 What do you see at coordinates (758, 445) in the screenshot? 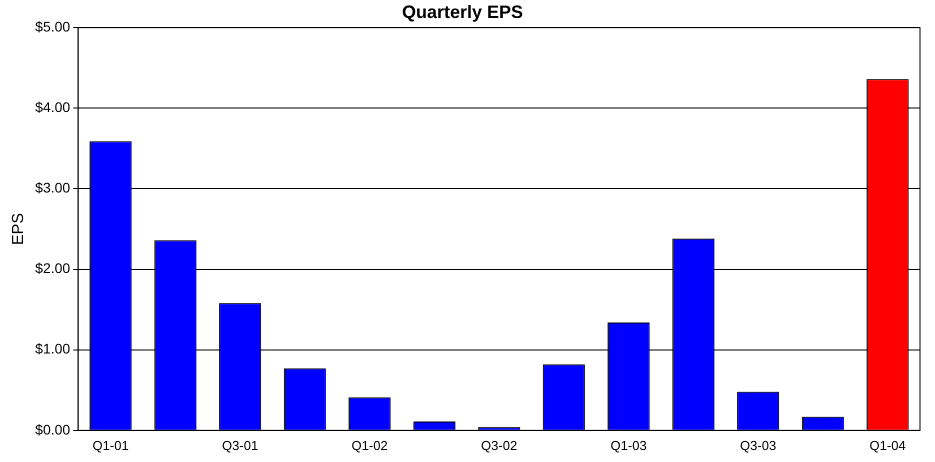
I see `x-tick-label: Q3-03` at bounding box center [758, 445].